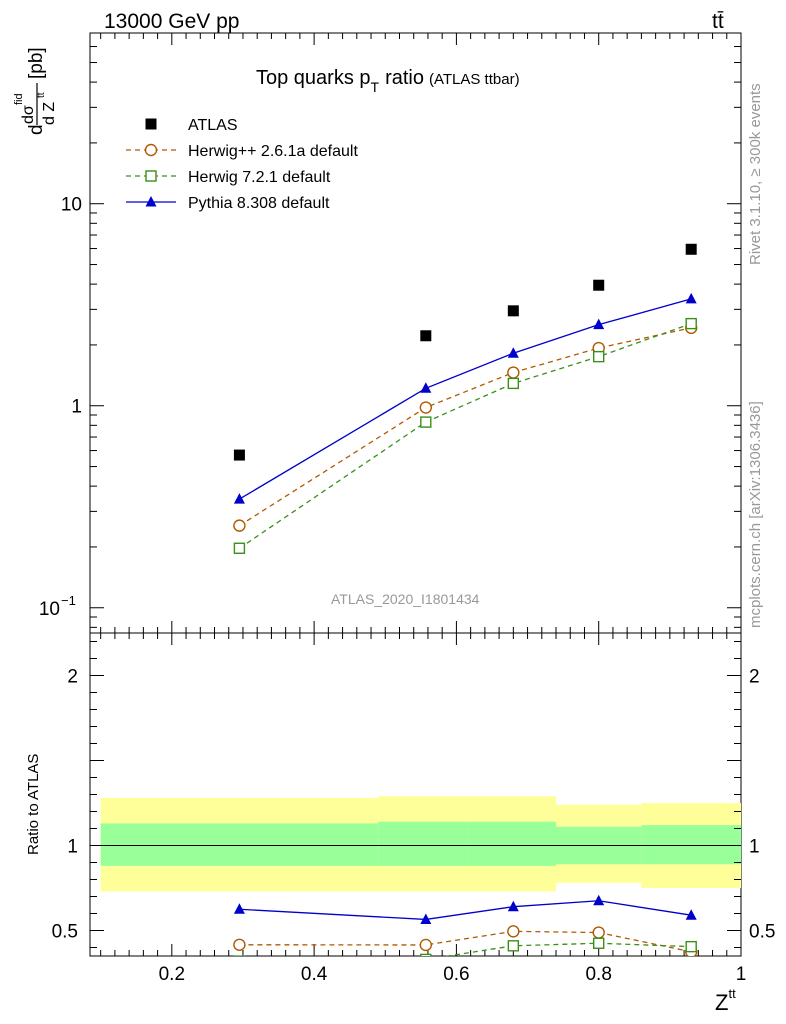  I want to click on watermark: ATLAS_2020_I1801434, so click(405, 599).